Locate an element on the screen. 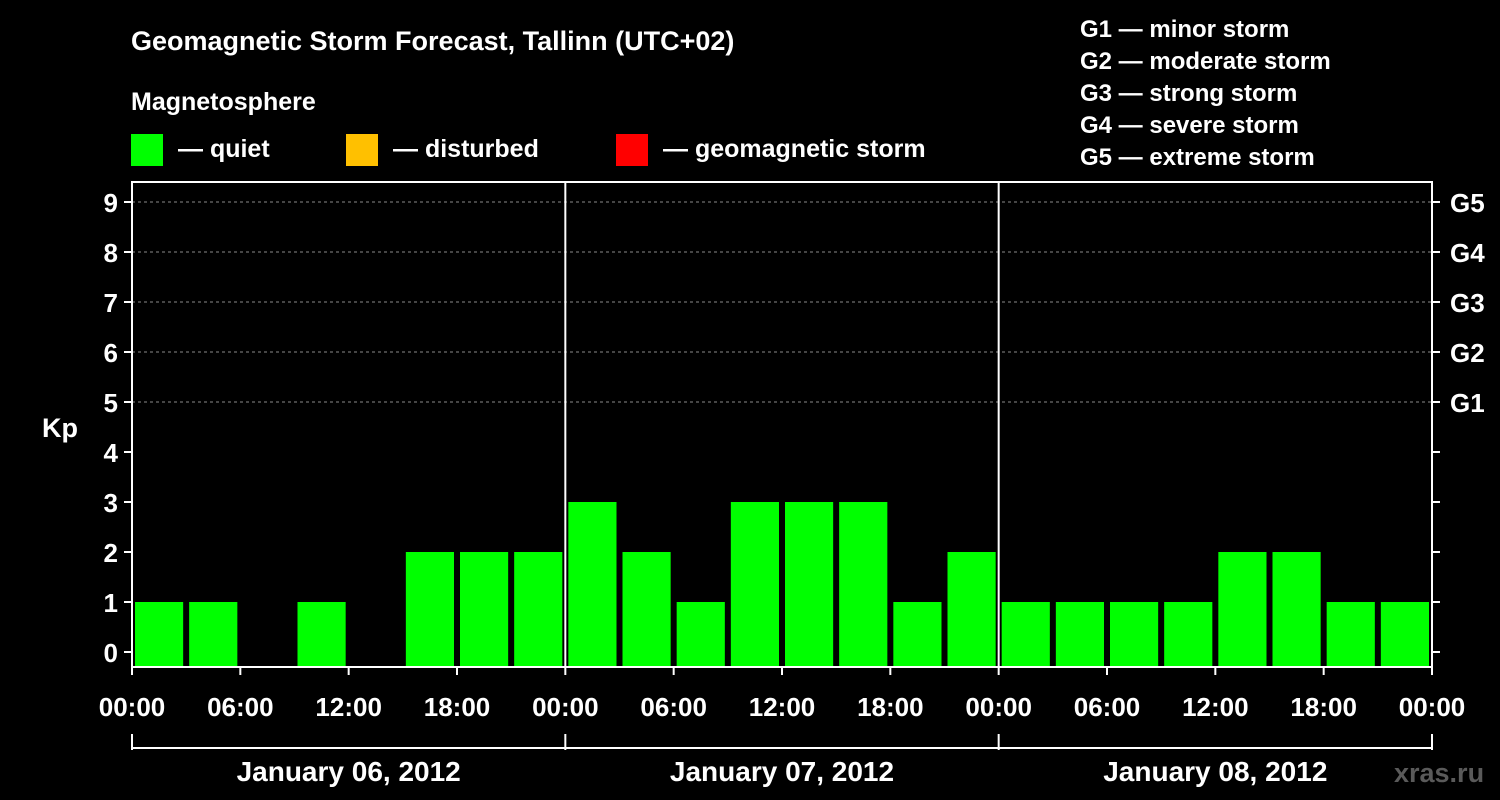 The width and height of the screenshot is (1500, 800). y-tick-label: 8 is located at coordinates (111, 253).